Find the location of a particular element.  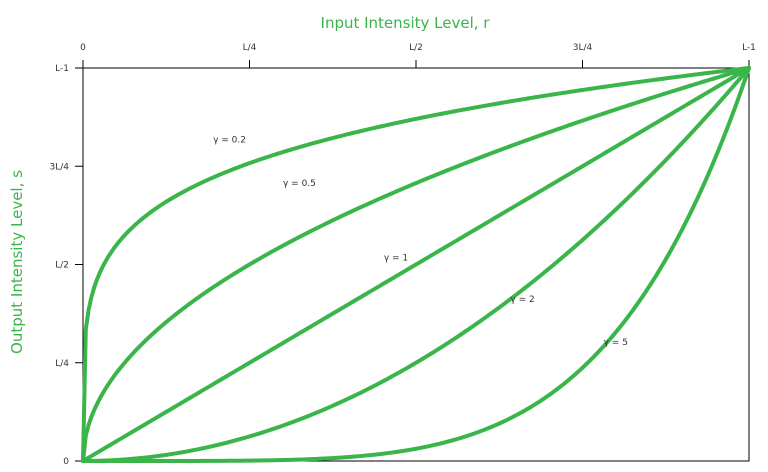

curve-label-gamma-0-2: γ = 0.2 is located at coordinates (229, 141).